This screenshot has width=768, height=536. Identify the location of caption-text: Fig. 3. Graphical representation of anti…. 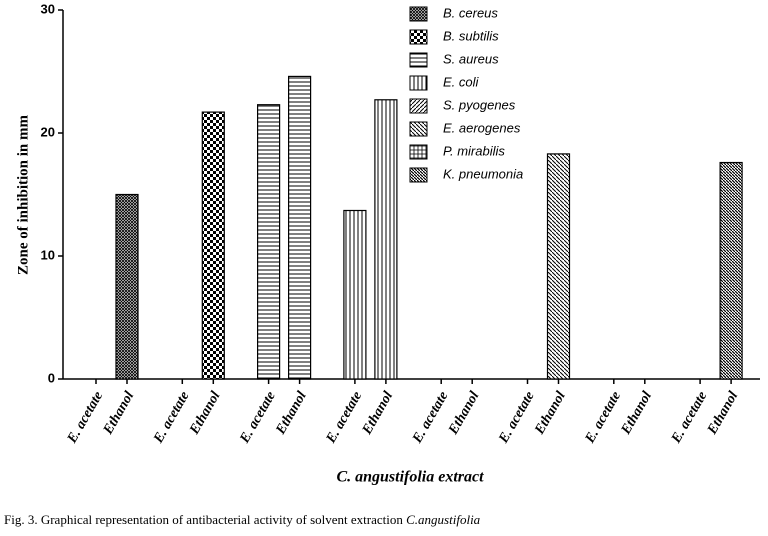
(205, 519).